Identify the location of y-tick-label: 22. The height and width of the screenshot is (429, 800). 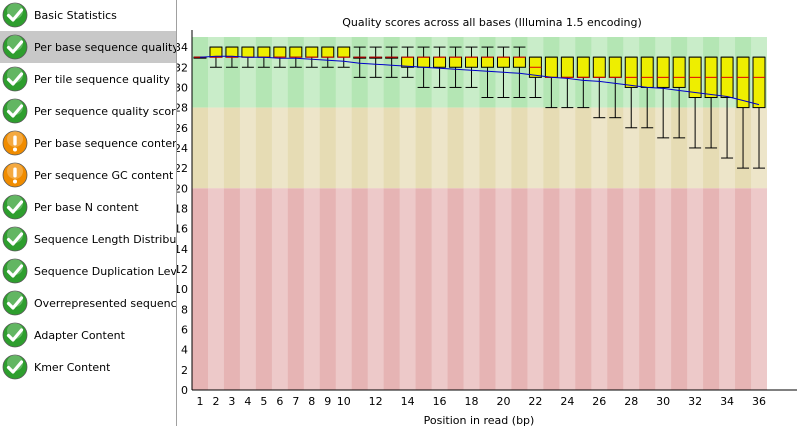
(182, 168).